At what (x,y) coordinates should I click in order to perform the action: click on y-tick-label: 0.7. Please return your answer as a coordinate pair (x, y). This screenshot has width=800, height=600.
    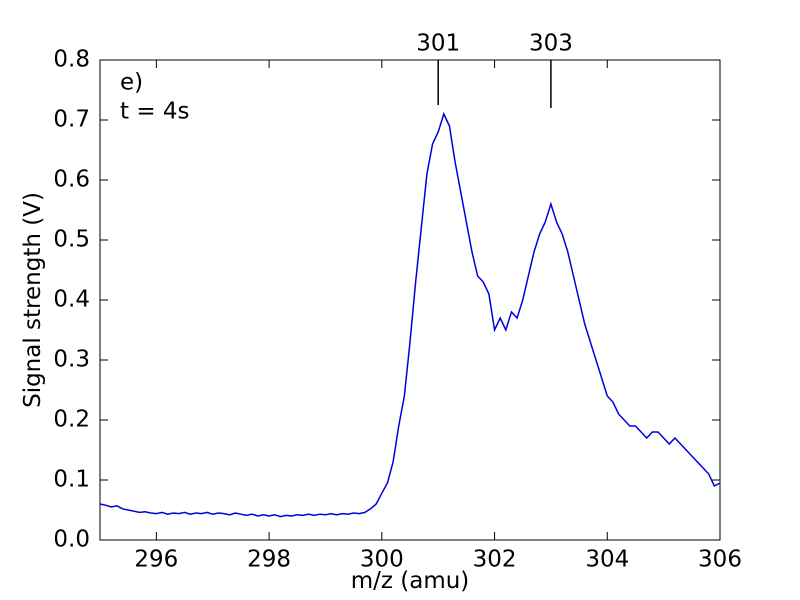
    Looking at the image, I should click on (71, 120).